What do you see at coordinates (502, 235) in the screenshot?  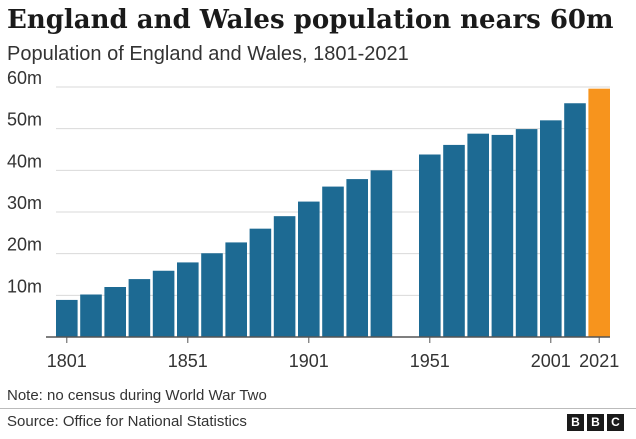 I see `bar-1981` at bounding box center [502, 235].